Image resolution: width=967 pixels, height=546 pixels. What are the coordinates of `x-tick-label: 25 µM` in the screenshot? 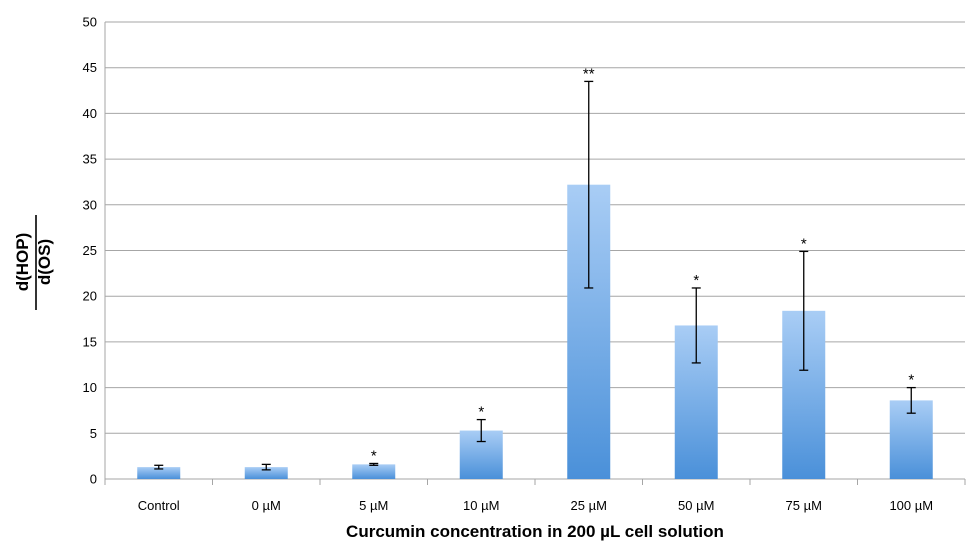 It's located at (589, 505).